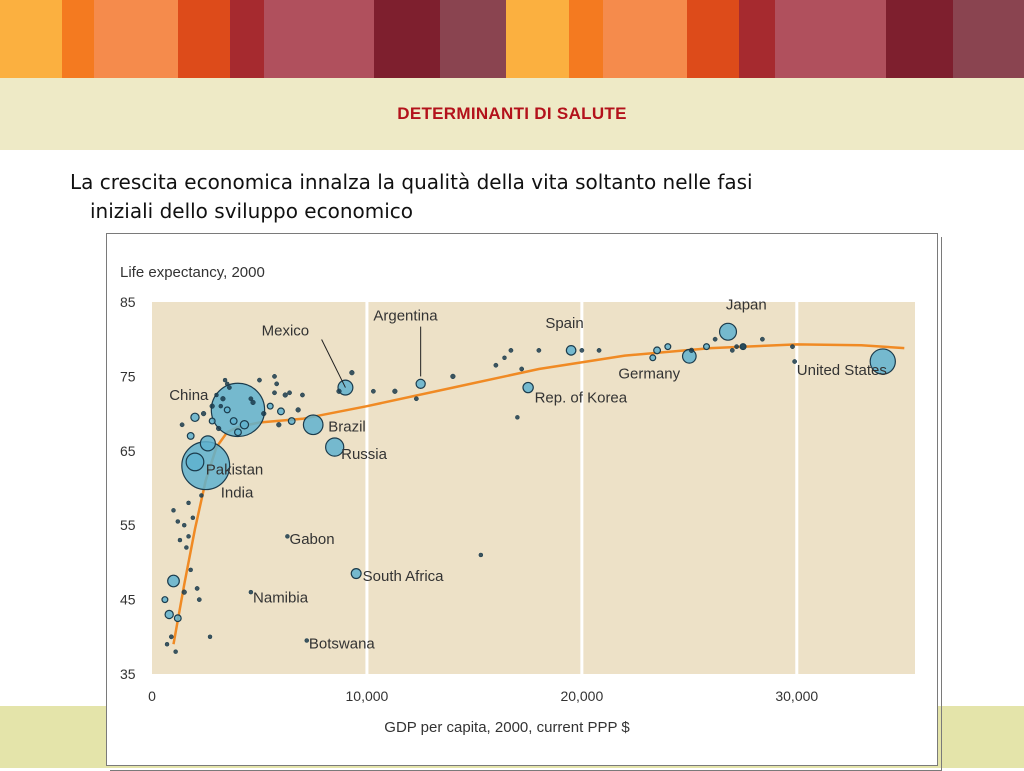 This screenshot has width=1024, height=771. I want to click on x-tick-label: 20,000, so click(581, 696).